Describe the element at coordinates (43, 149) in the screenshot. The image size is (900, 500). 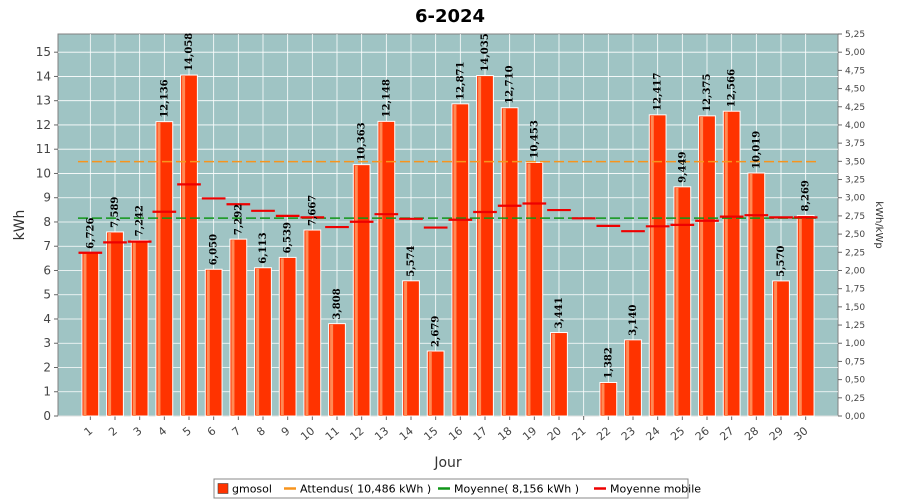
I see `y-tick-label: 11` at that location.